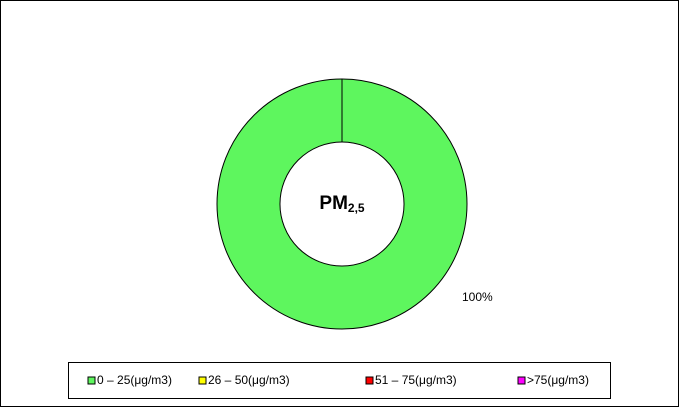  I want to click on value-label: 100%, so click(477, 297).